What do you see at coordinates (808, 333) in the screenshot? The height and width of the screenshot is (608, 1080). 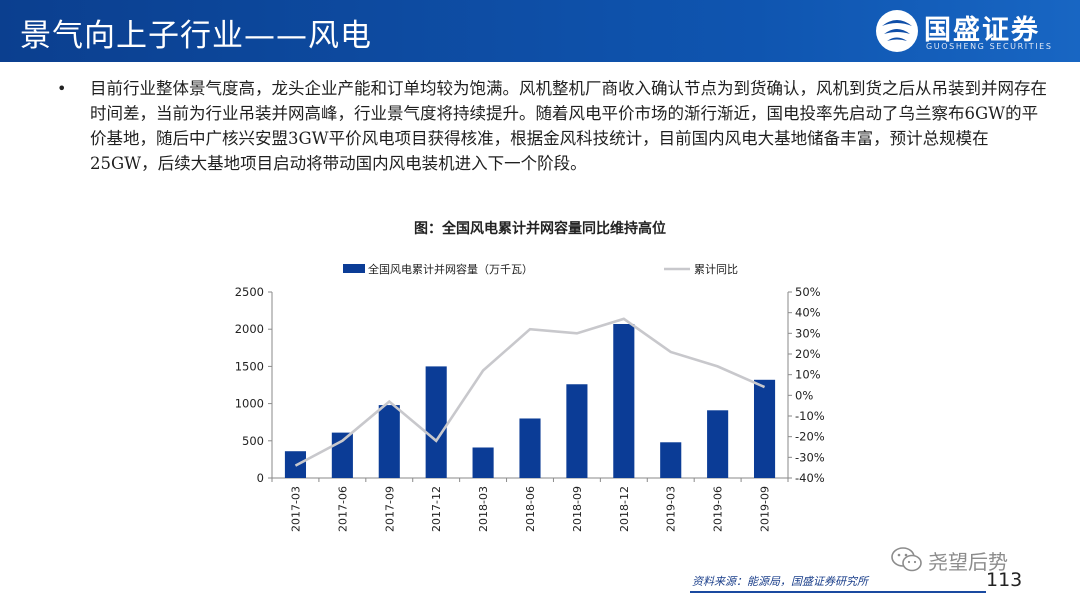 I see `y-right-tick-label: 30%` at bounding box center [808, 333].